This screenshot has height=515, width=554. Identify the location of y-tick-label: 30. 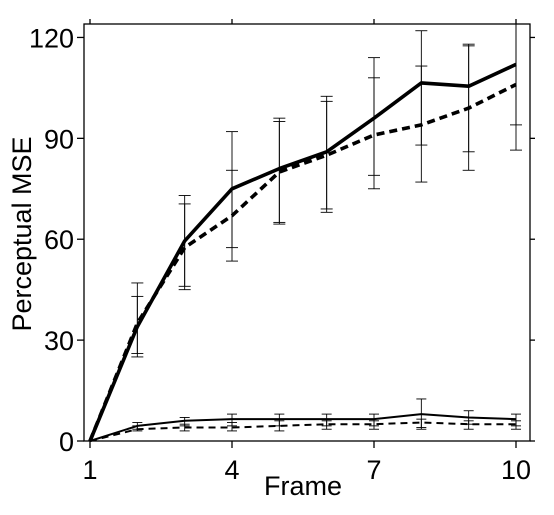
(59, 341).